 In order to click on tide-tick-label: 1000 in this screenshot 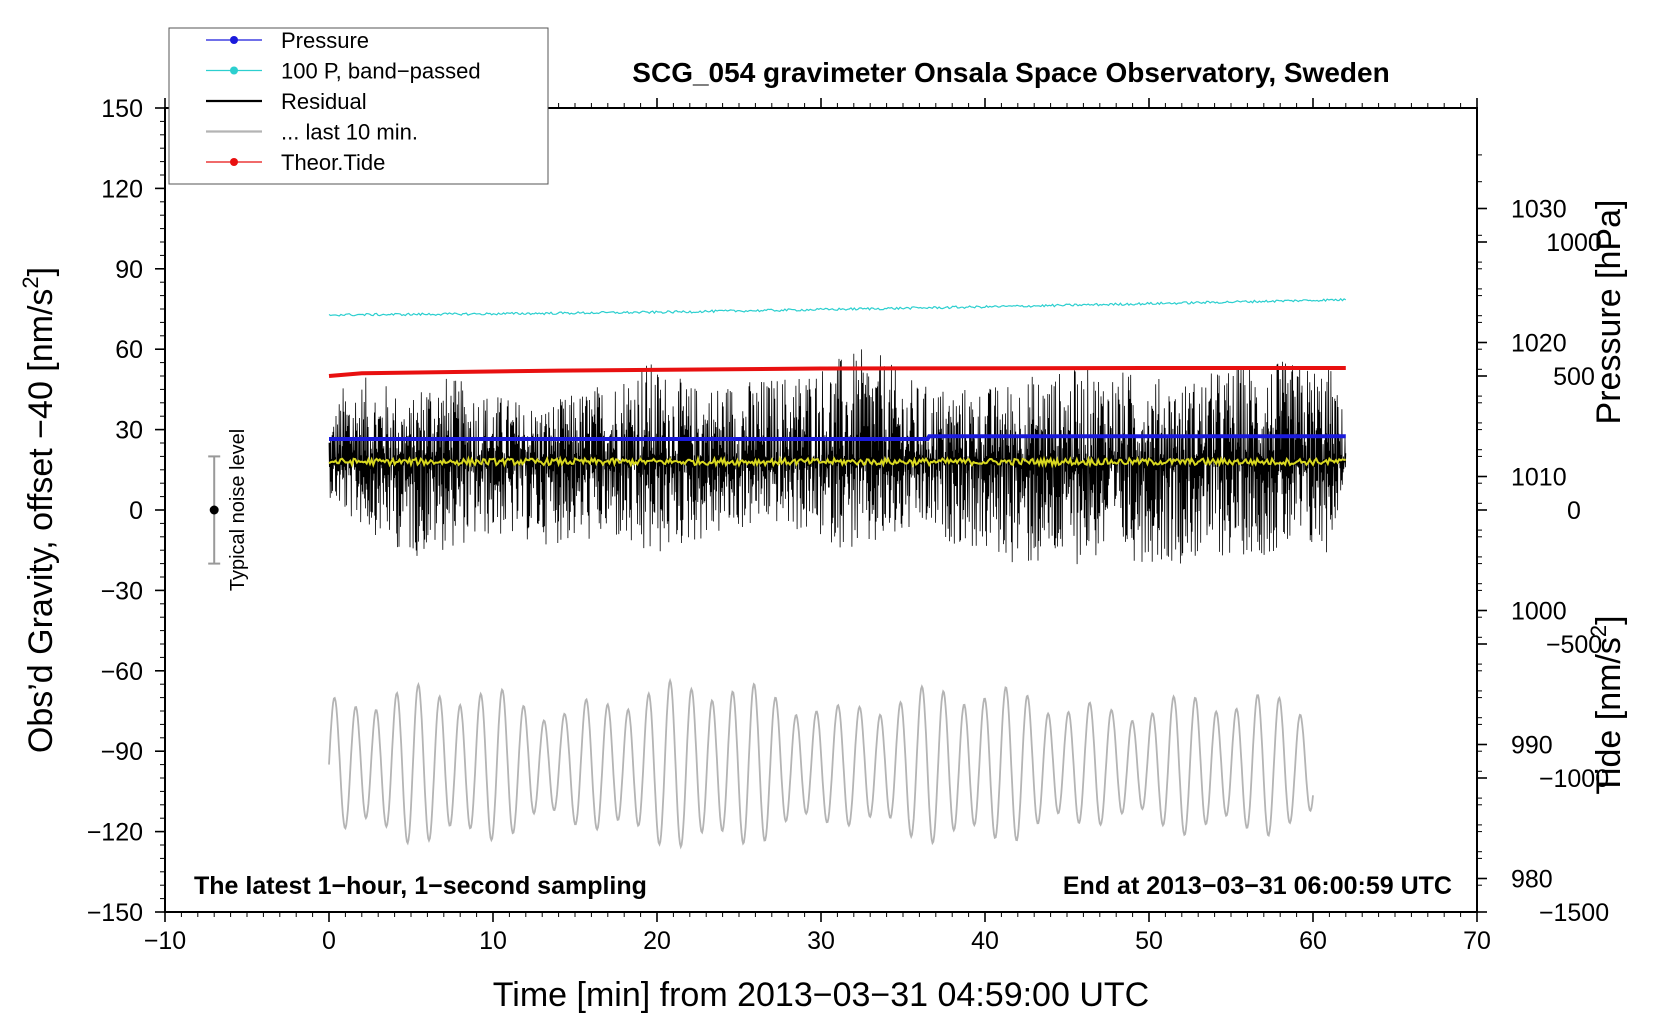, I will do `click(1574, 243)`.